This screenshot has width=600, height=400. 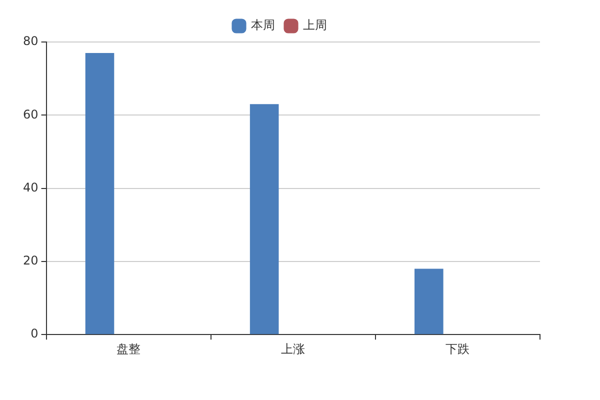 I want to click on y-tick-label: 60, so click(x=30, y=114).